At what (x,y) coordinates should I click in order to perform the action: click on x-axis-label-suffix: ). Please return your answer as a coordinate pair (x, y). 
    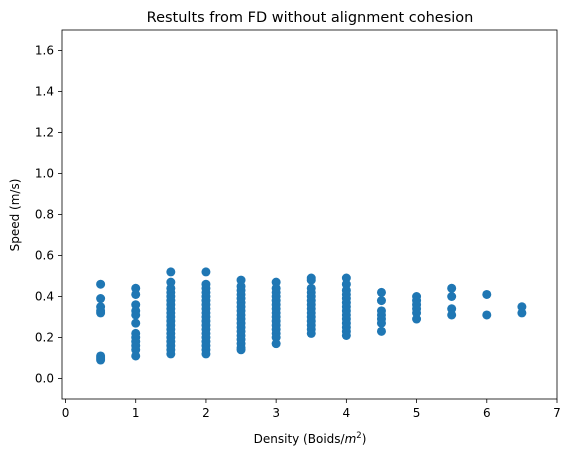
    Looking at the image, I should click on (364, 439).